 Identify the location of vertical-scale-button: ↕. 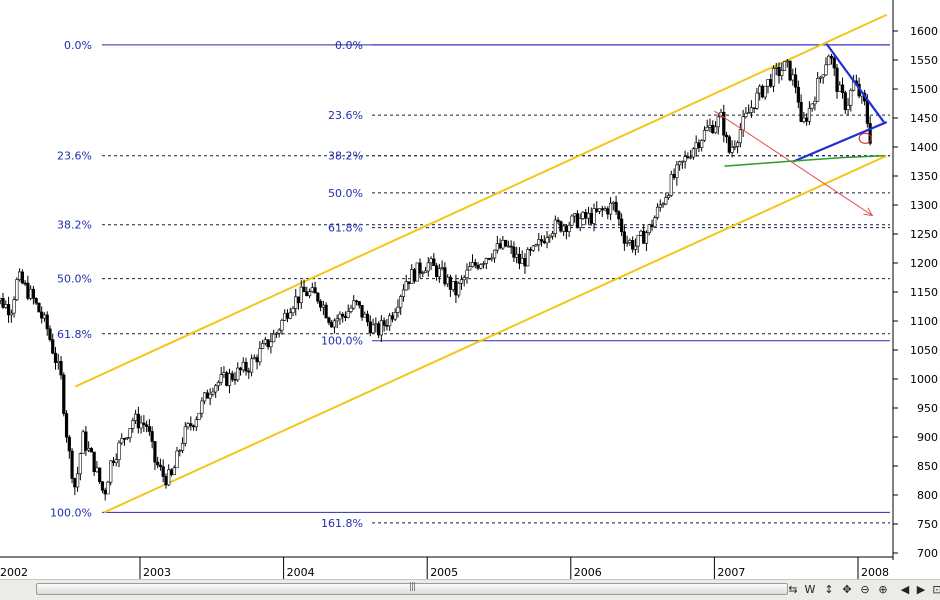
(829, 589).